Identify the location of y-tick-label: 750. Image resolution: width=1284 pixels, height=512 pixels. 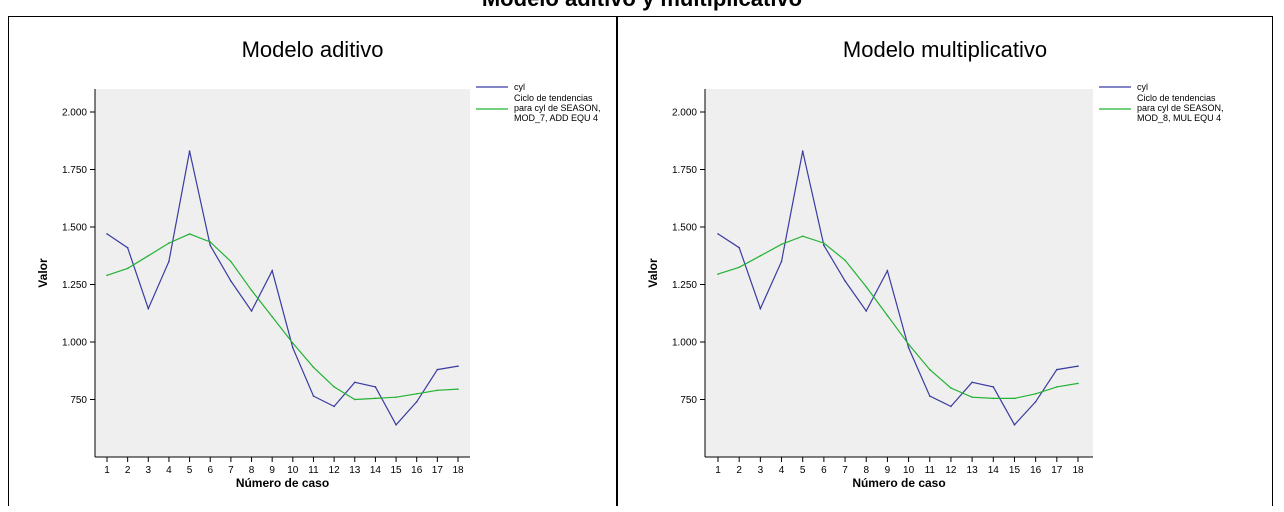
(78, 400).